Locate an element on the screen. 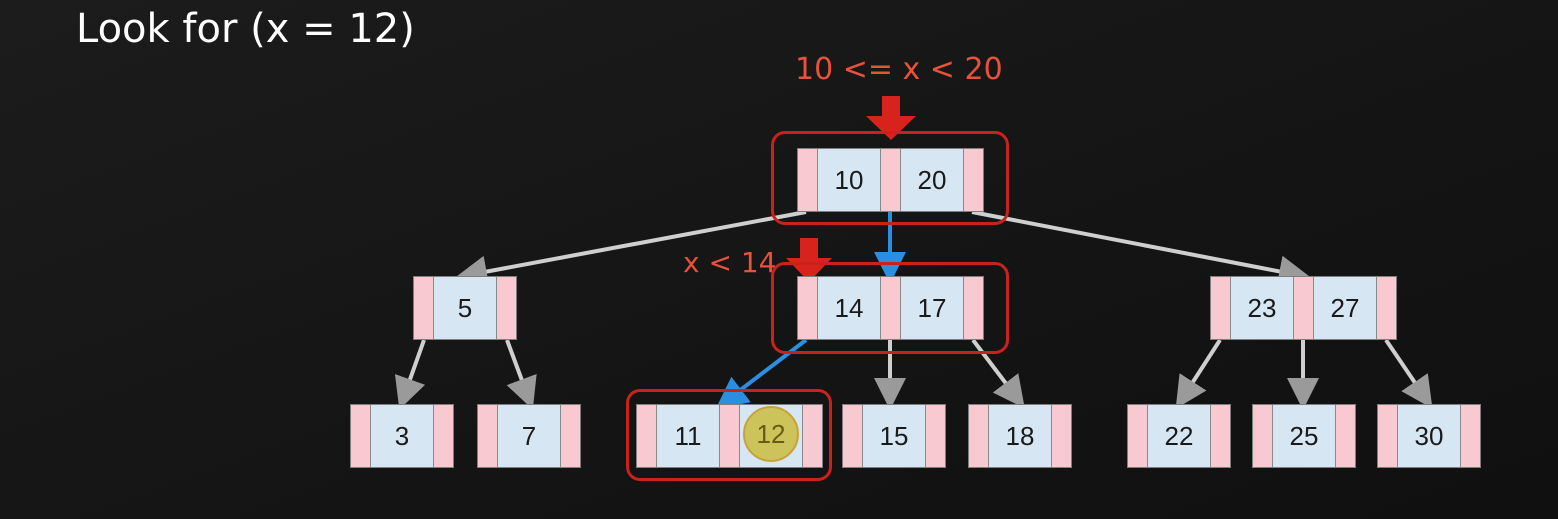 Image resolution: width=1558 pixels, height=519 pixels. mid-range-label: x < 14 is located at coordinates (730, 262).